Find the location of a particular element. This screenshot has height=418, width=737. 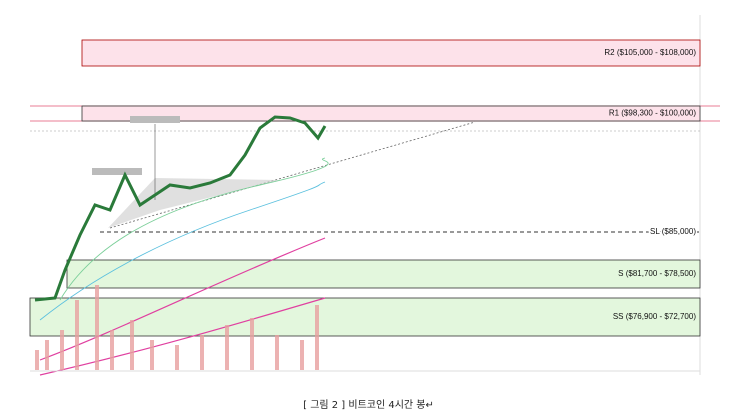

zone-label: SS ($76,900 - $72,700) is located at coordinates (655, 316).